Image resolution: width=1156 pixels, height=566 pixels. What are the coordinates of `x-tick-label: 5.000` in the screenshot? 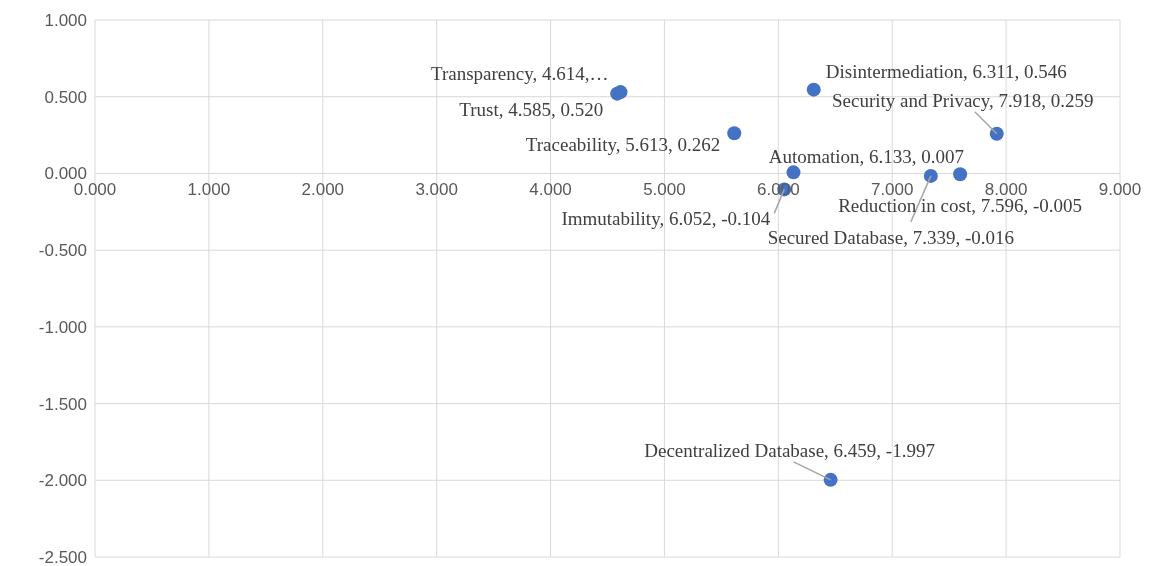 It's located at (664, 190).